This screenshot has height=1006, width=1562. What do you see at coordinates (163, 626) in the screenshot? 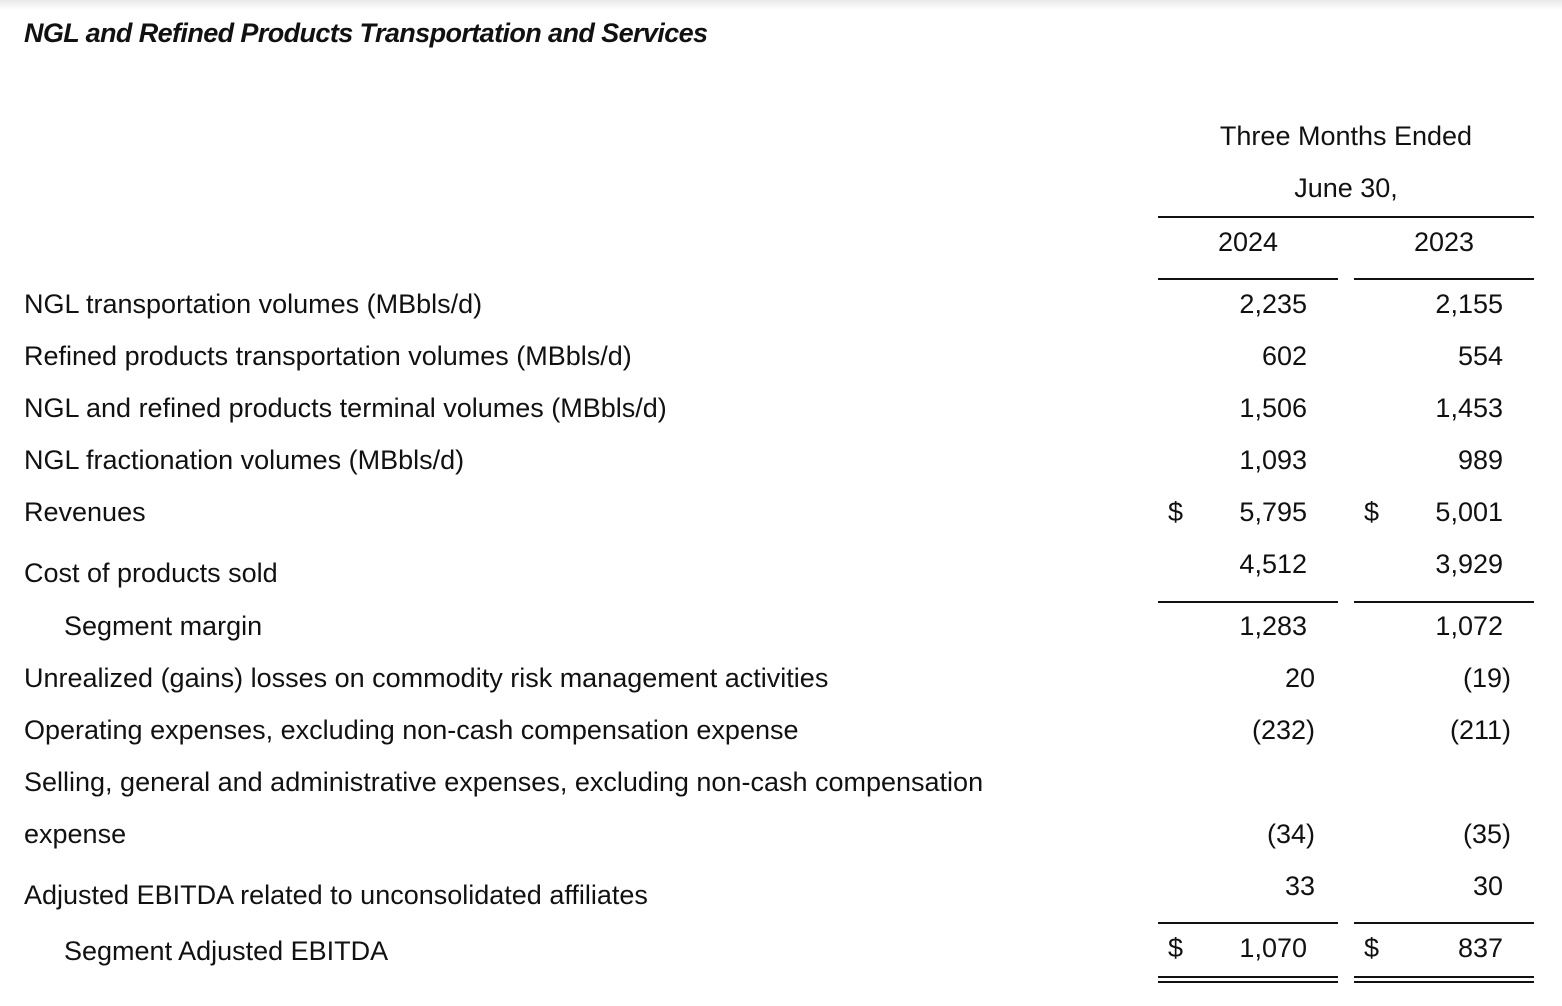
I see `row-label: Segment margin` at bounding box center [163, 626].